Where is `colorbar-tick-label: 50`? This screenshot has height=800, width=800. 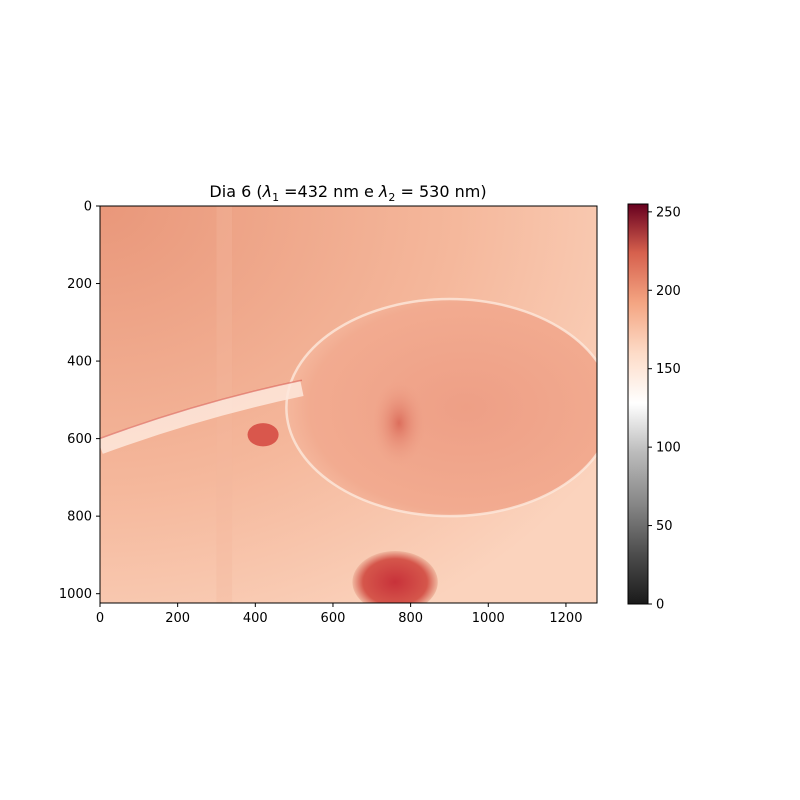 colorbar-tick-label: 50 is located at coordinates (664, 526).